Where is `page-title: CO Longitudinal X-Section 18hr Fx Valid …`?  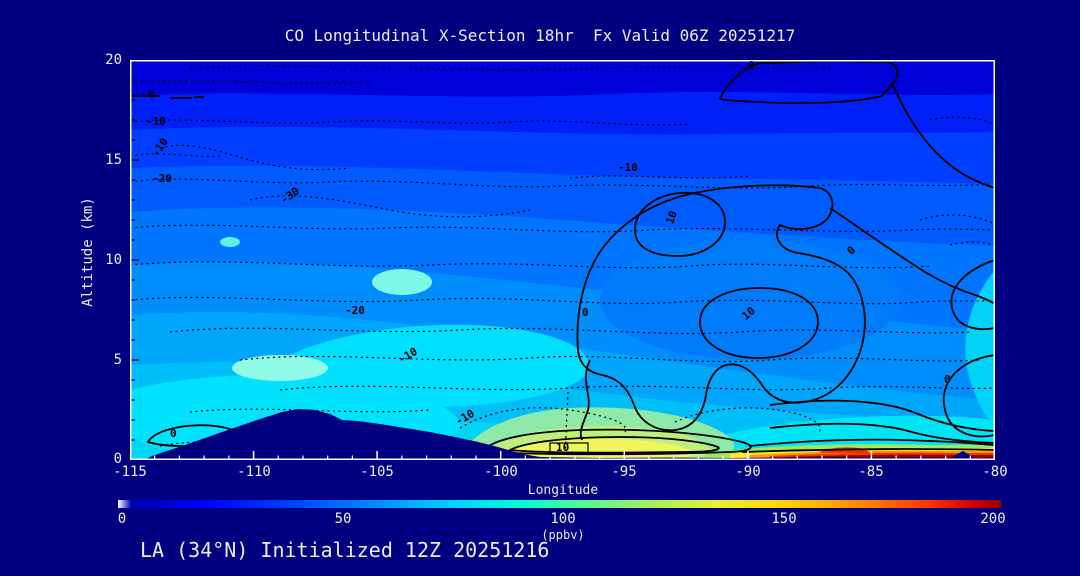 page-title: CO Longitudinal X-Section 18hr Fx Valid … is located at coordinates (540, 35).